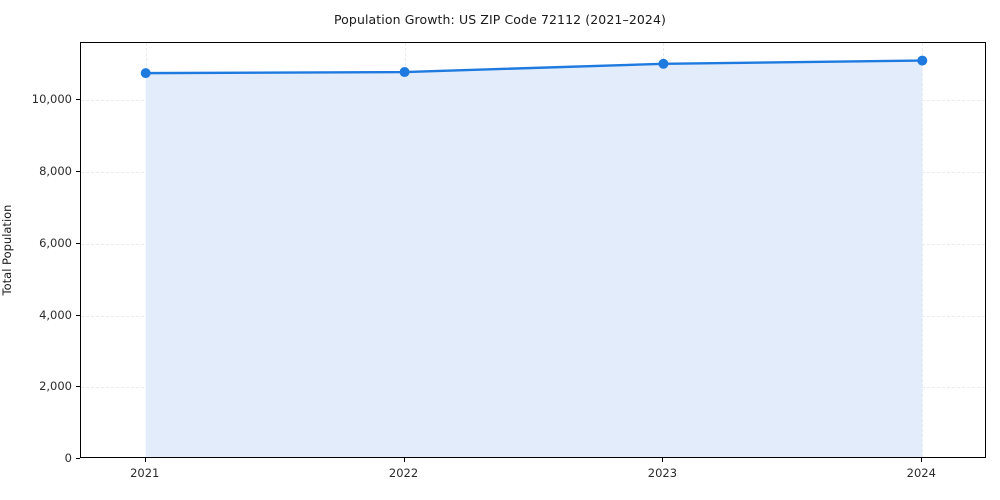 The width and height of the screenshot is (1000, 500). I want to click on y-tick-label: 6,000, so click(55, 242).